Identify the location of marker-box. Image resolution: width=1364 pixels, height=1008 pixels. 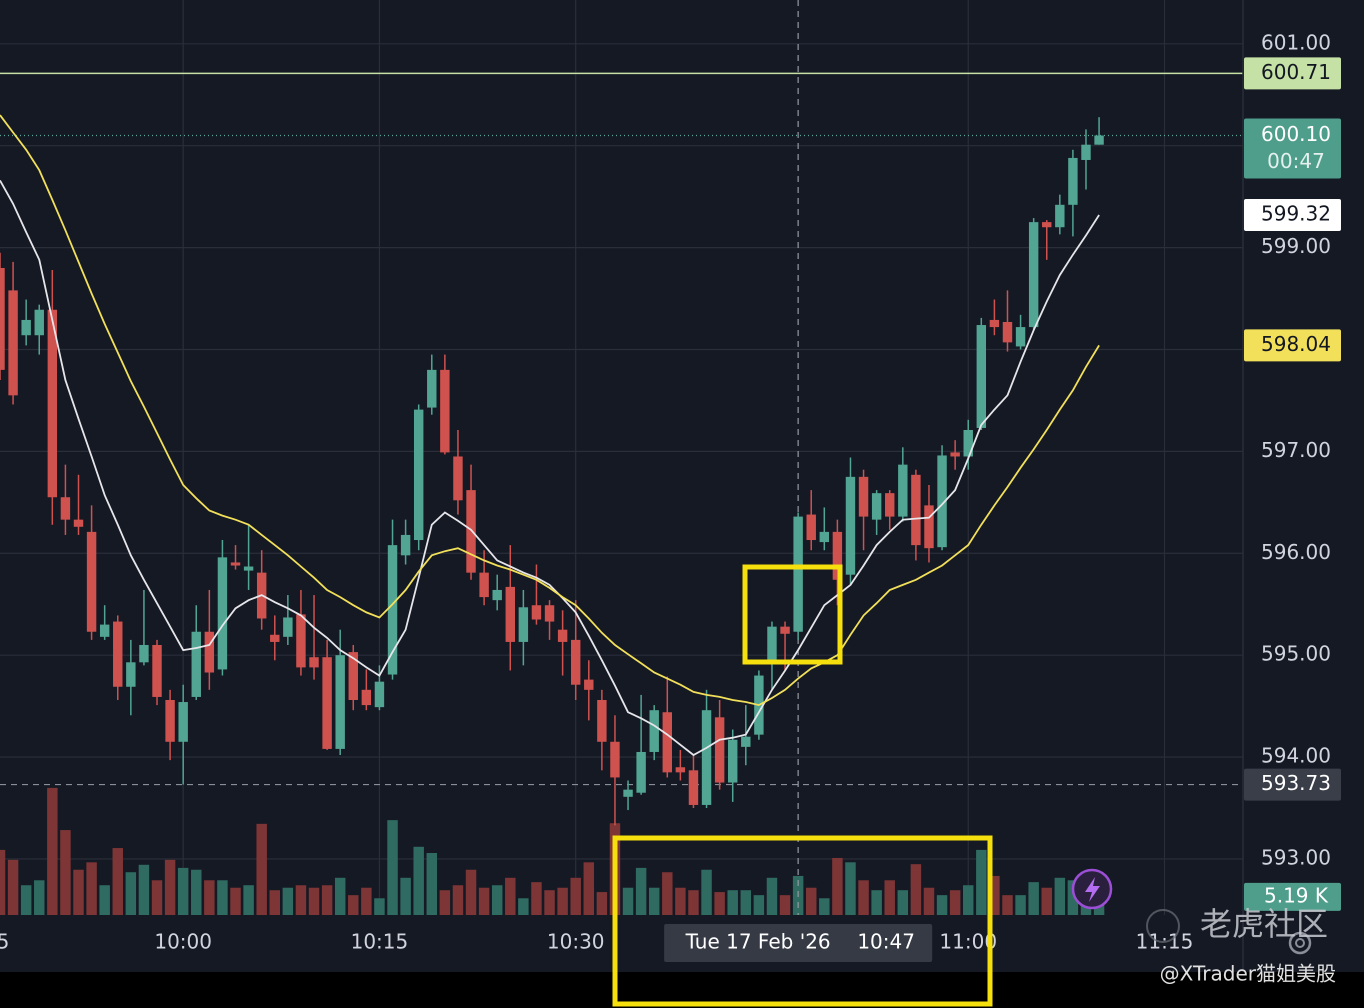
(1292, 784).